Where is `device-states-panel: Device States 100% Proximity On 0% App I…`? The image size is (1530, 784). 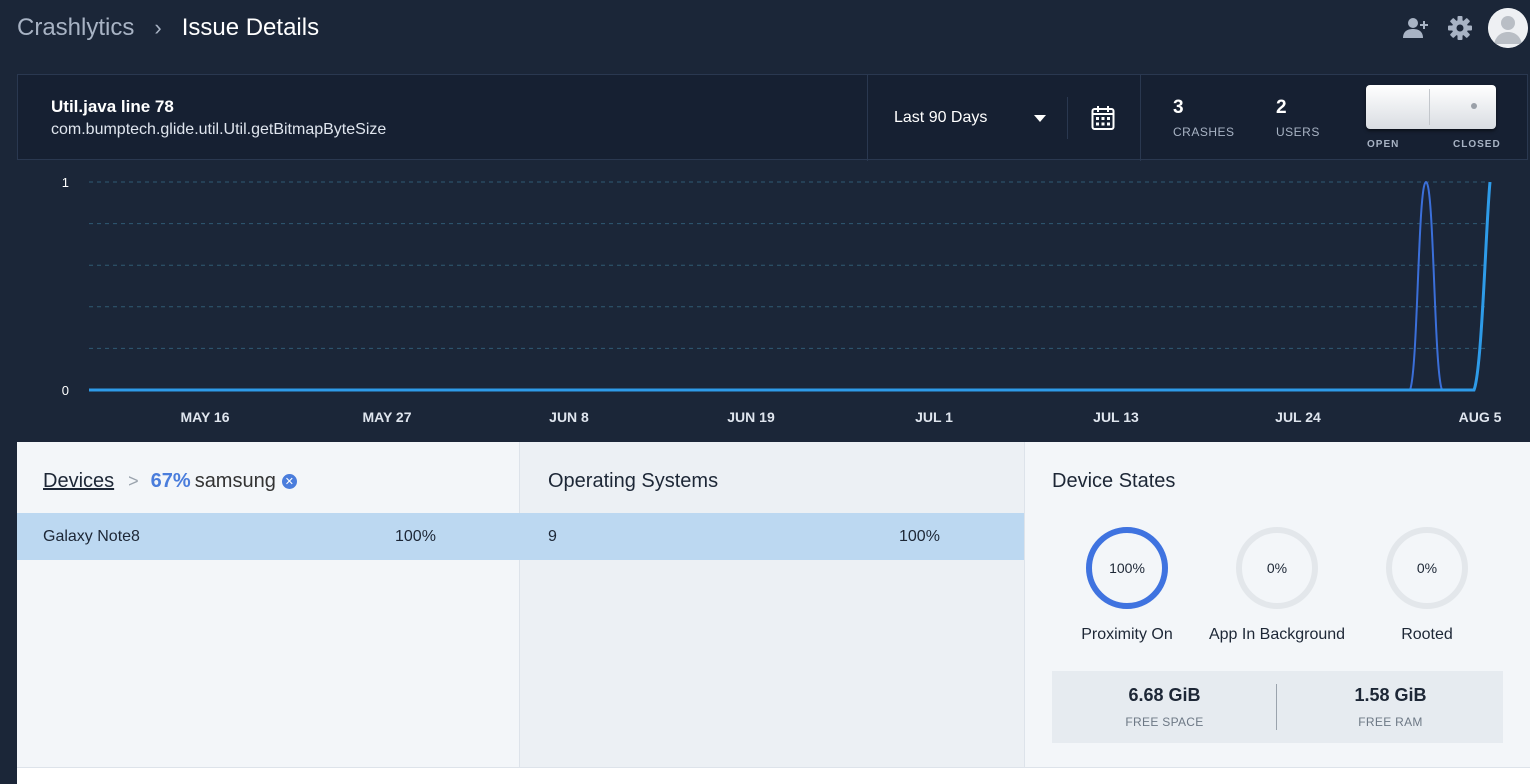 device-states-panel: Device States 100% Proximity On 0% App I… is located at coordinates (1277, 604).